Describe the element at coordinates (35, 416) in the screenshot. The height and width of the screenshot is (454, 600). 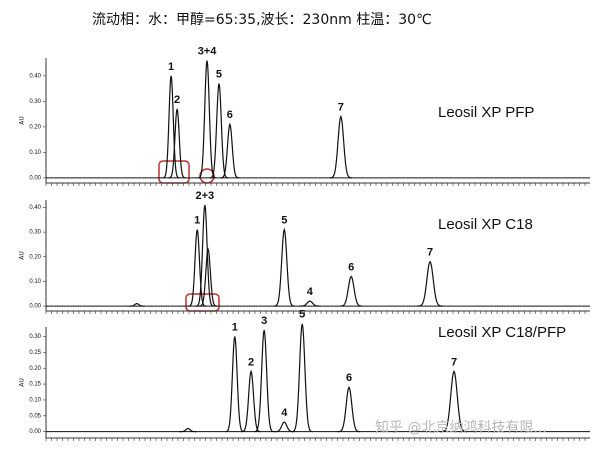
I see `y-tick-label: 0.05` at that location.